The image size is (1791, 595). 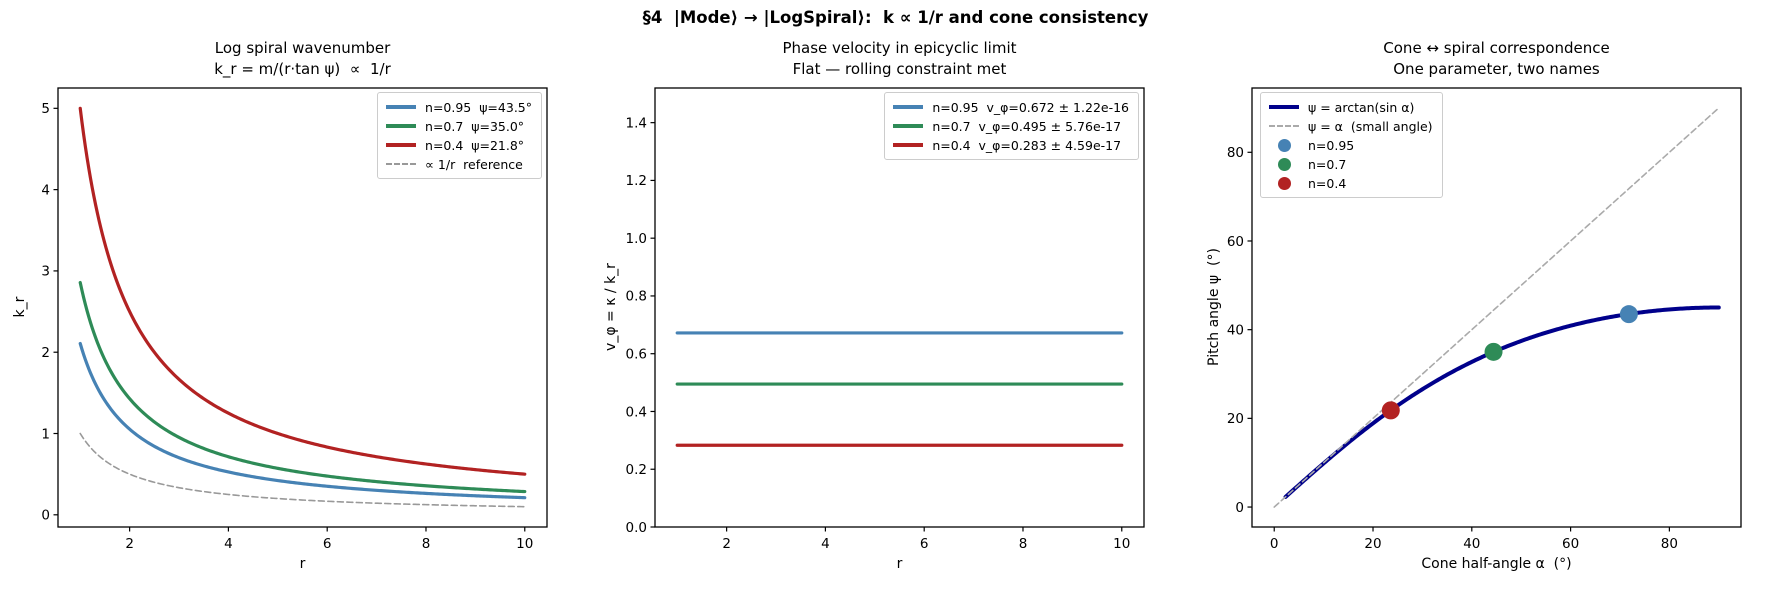 I want to click on y-tick-label: 5, so click(x=45, y=109).